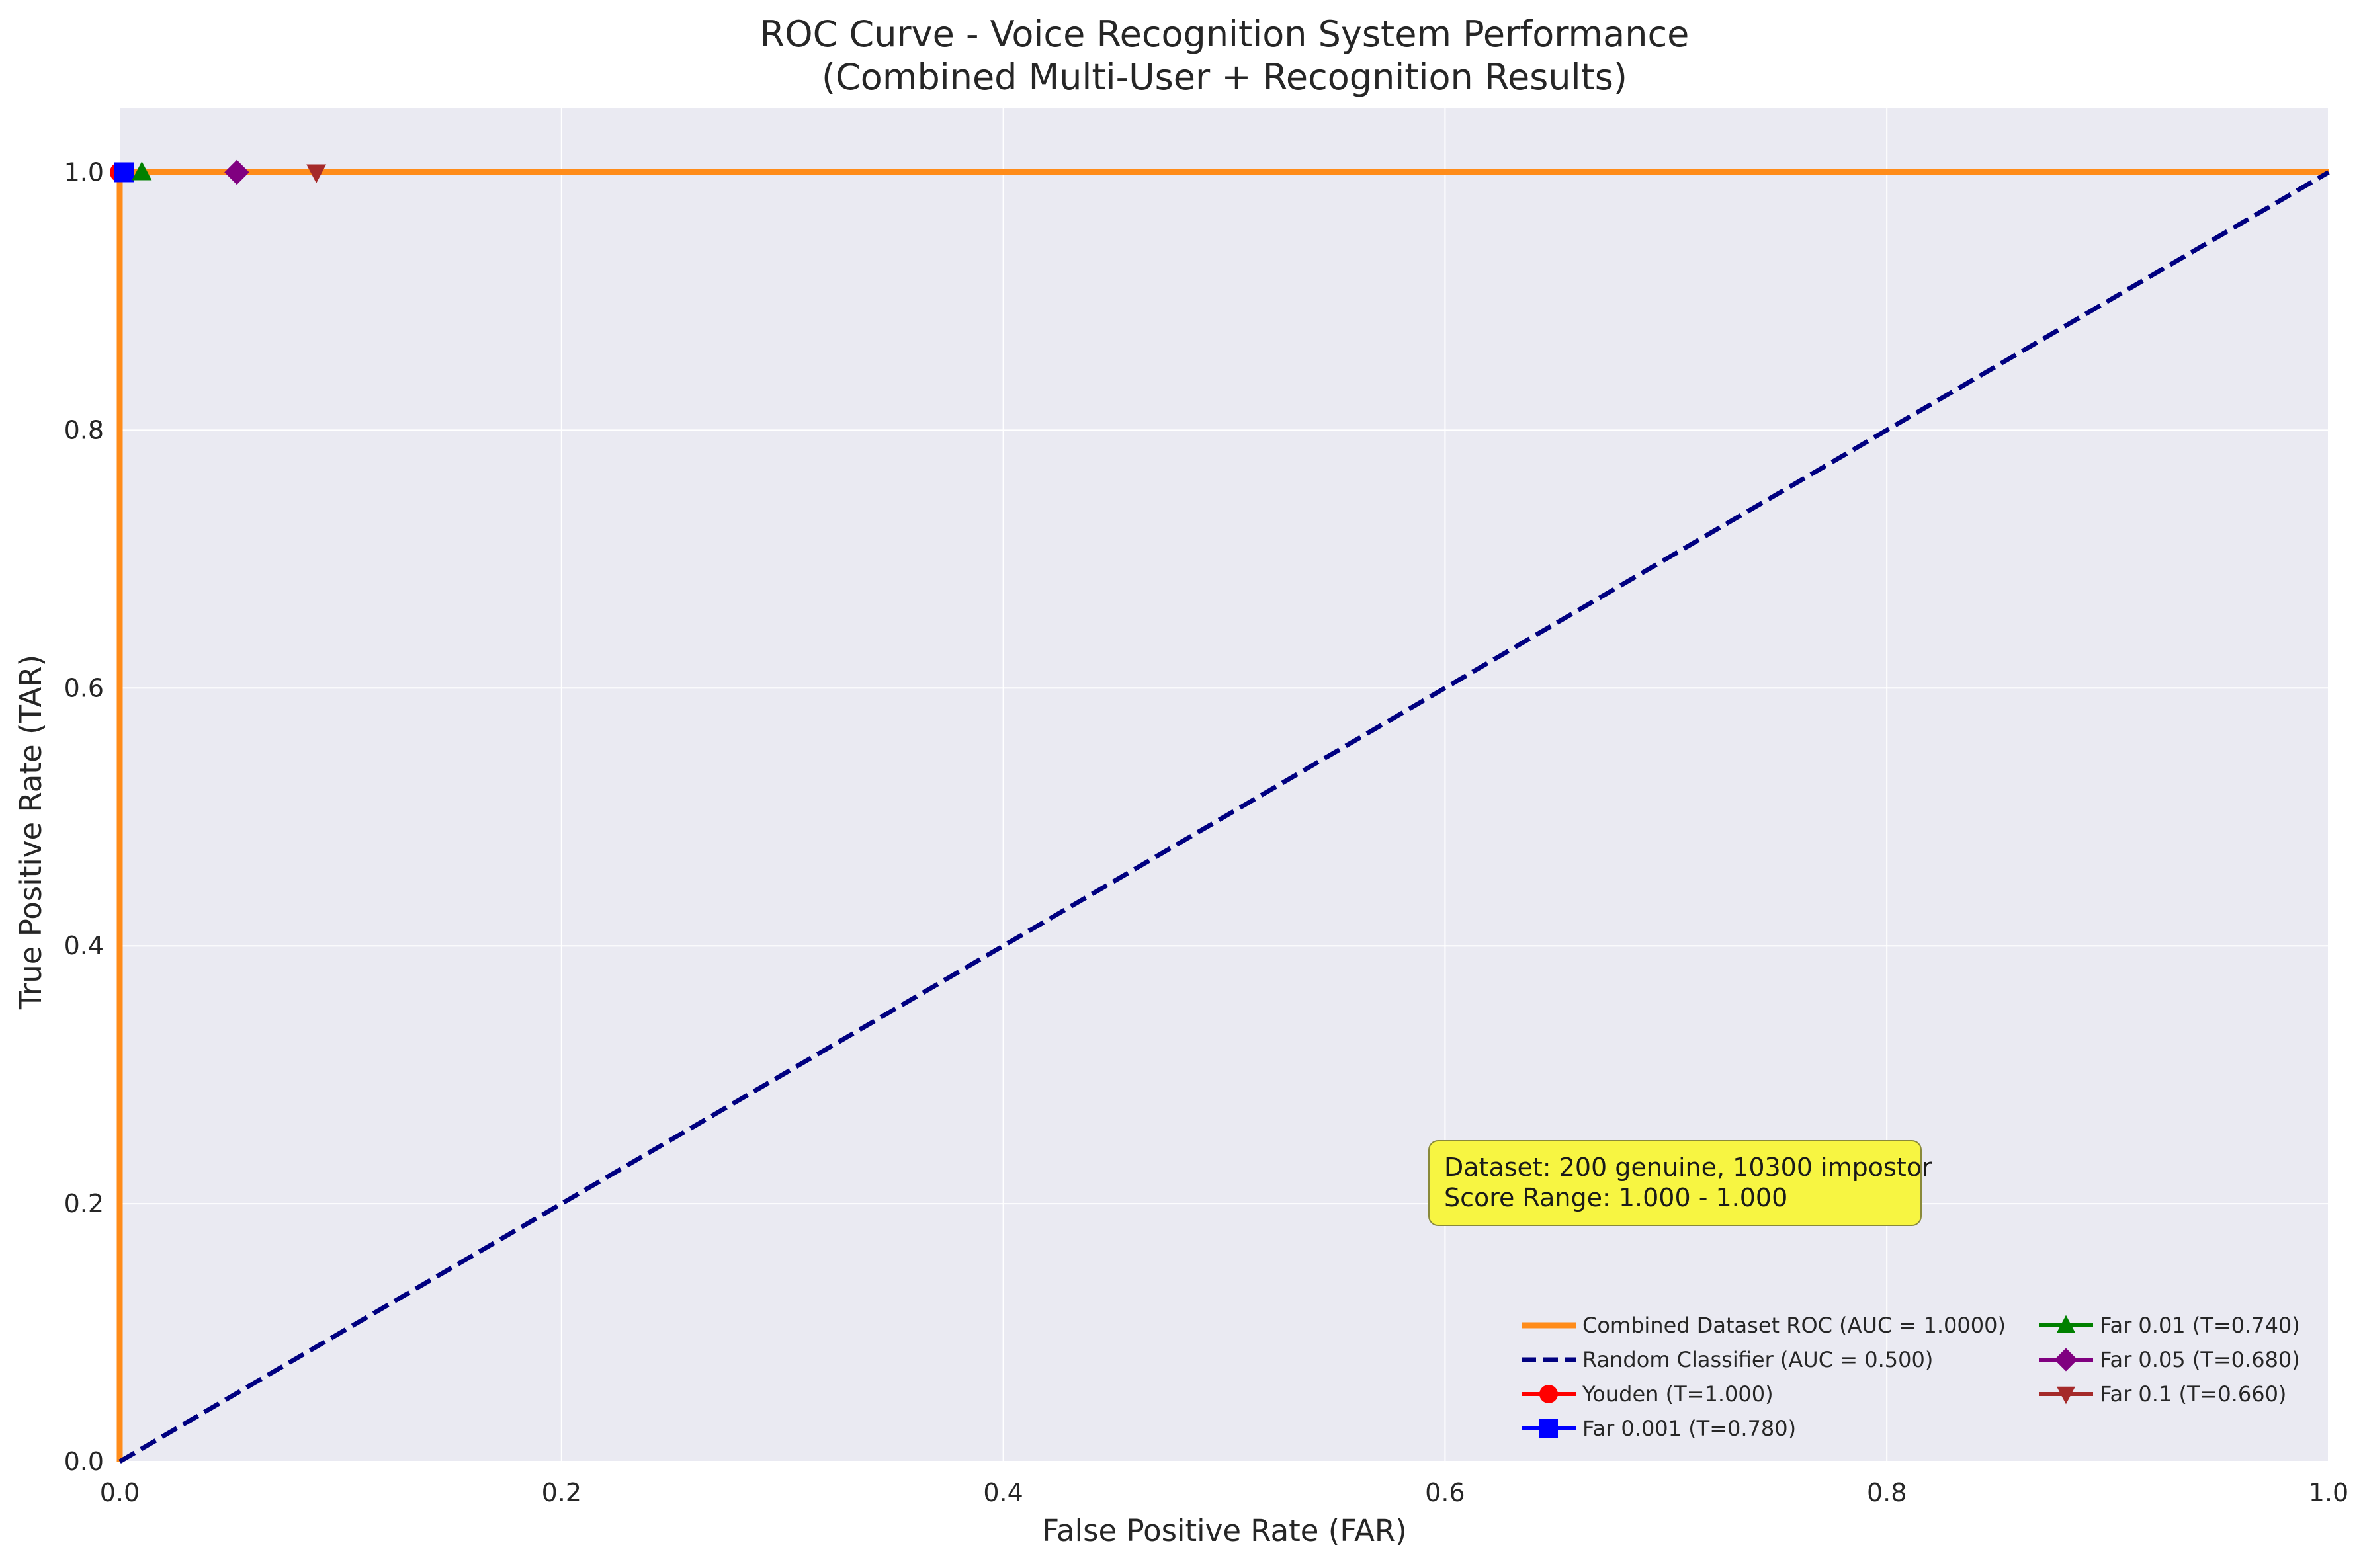 Image resolution: width=2363 pixels, height=1568 pixels. I want to click on legend-item: Combined Dataset ROC (AUC = 1.0000), so click(1764, 1325).